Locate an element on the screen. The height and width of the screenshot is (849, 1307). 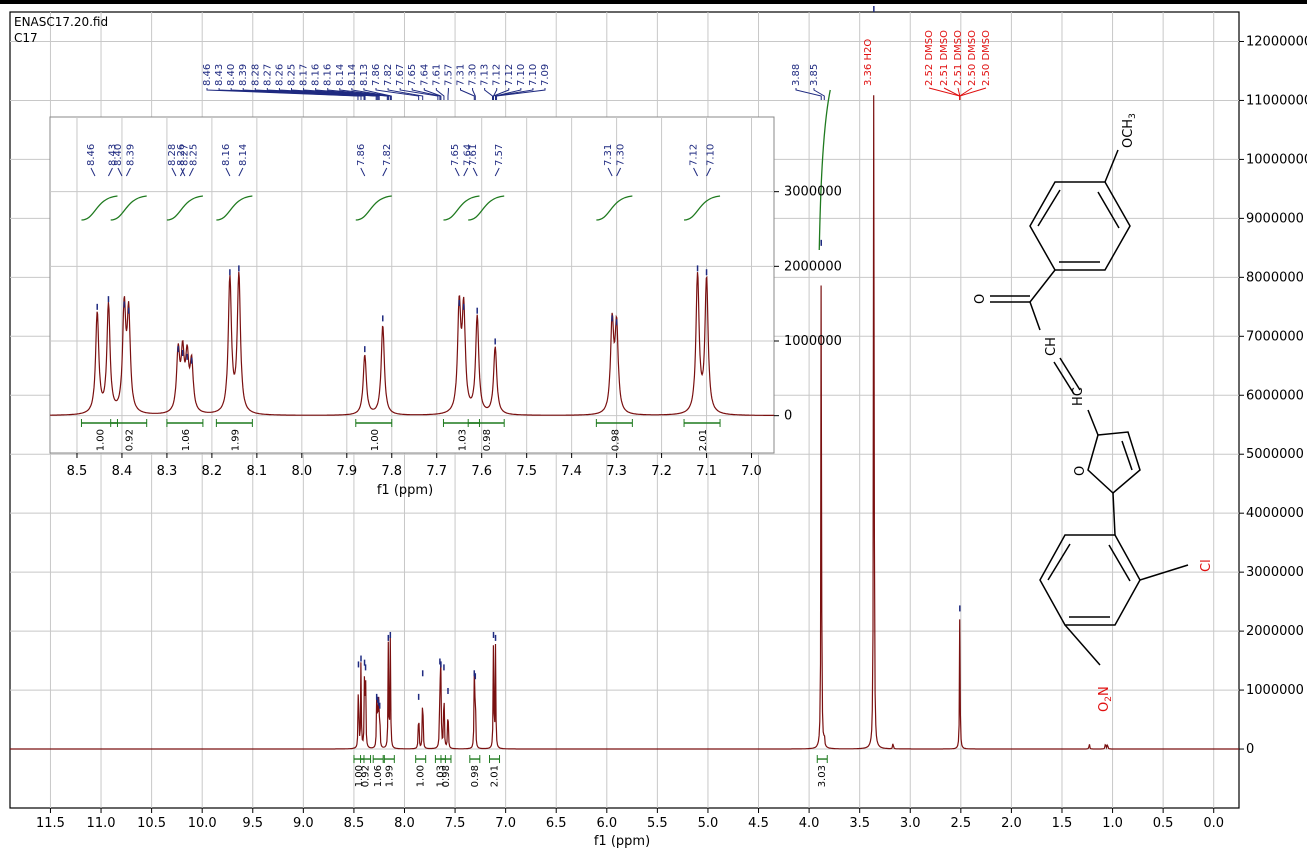
main-peak-label: 7.57 is located at coordinates (448, 75).